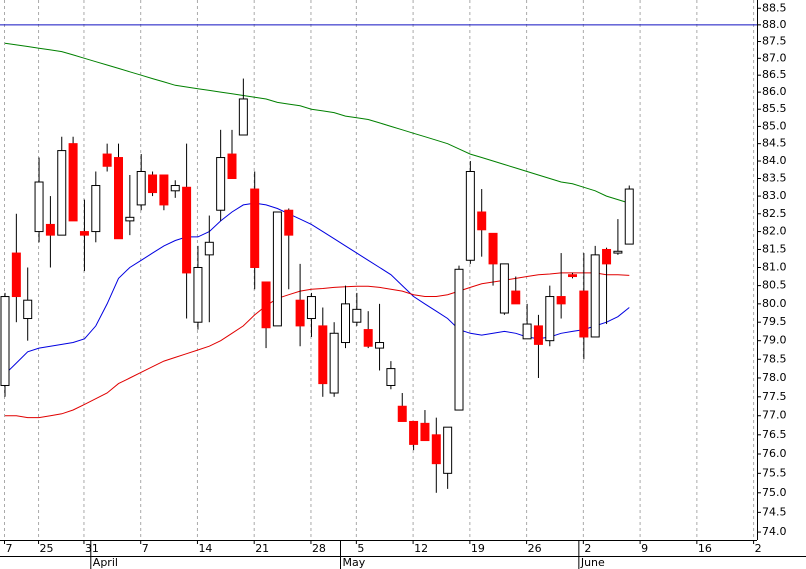  Describe the element at coordinates (774, 358) in the screenshot. I see `y-tick-label: 78.5` at that location.